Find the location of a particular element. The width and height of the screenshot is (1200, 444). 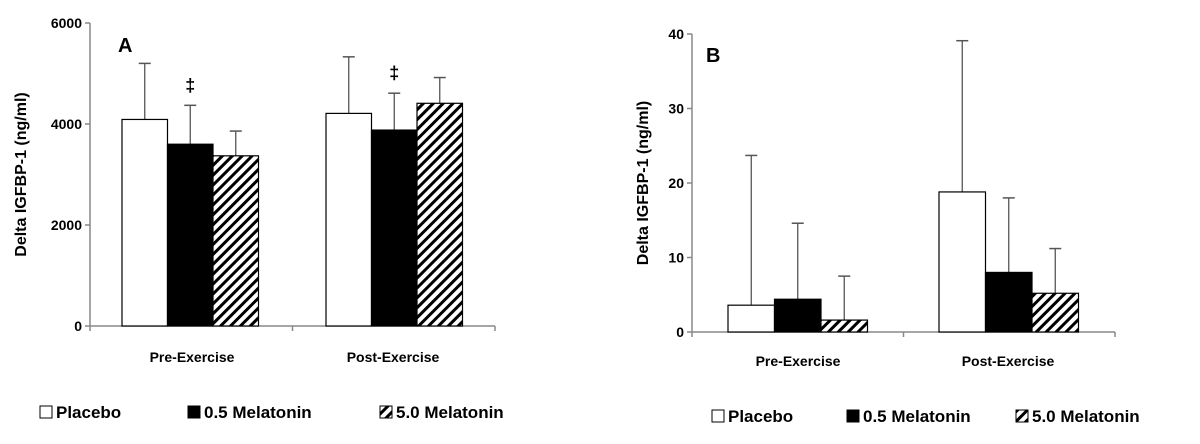

panel-label: B is located at coordinates (713, 56).